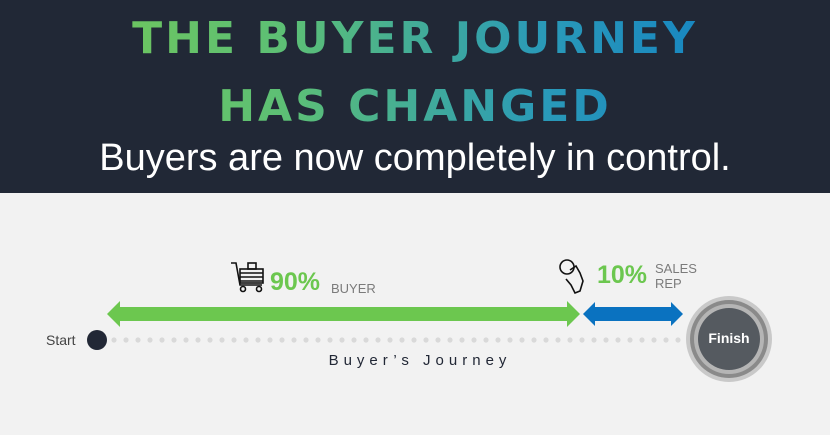 The height and width of the screenshot is (435, 830). I want to click on sales-rep-label-line2: REP, so click(668, 283).